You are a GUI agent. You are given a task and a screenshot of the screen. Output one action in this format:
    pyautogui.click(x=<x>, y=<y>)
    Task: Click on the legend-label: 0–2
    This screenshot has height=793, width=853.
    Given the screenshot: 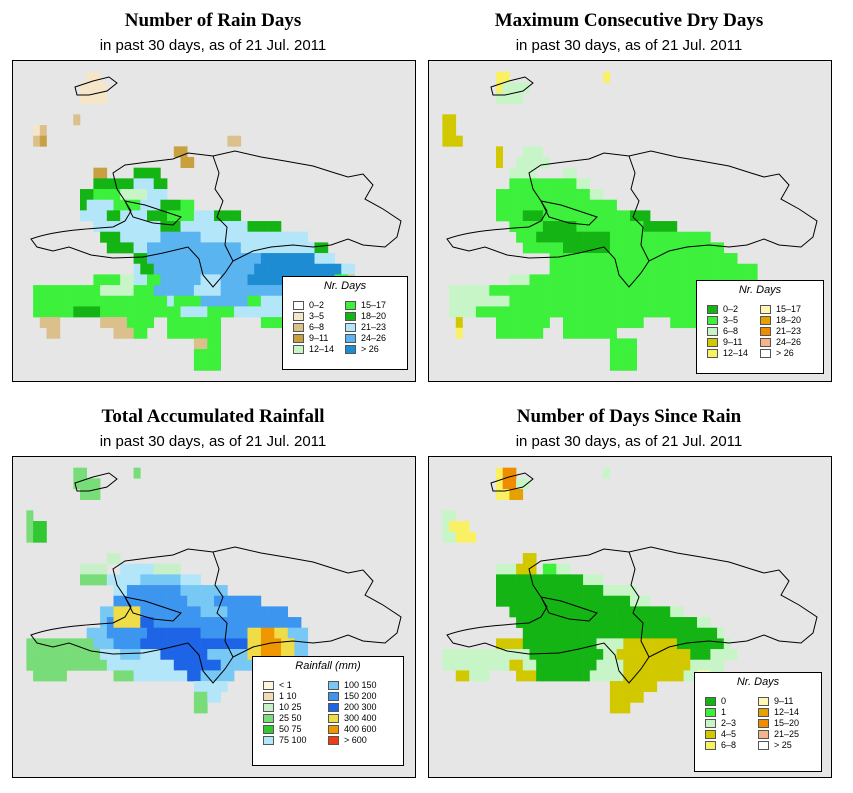 What is the action you would take?
    pyautogui.click(x=317, y=305)
    